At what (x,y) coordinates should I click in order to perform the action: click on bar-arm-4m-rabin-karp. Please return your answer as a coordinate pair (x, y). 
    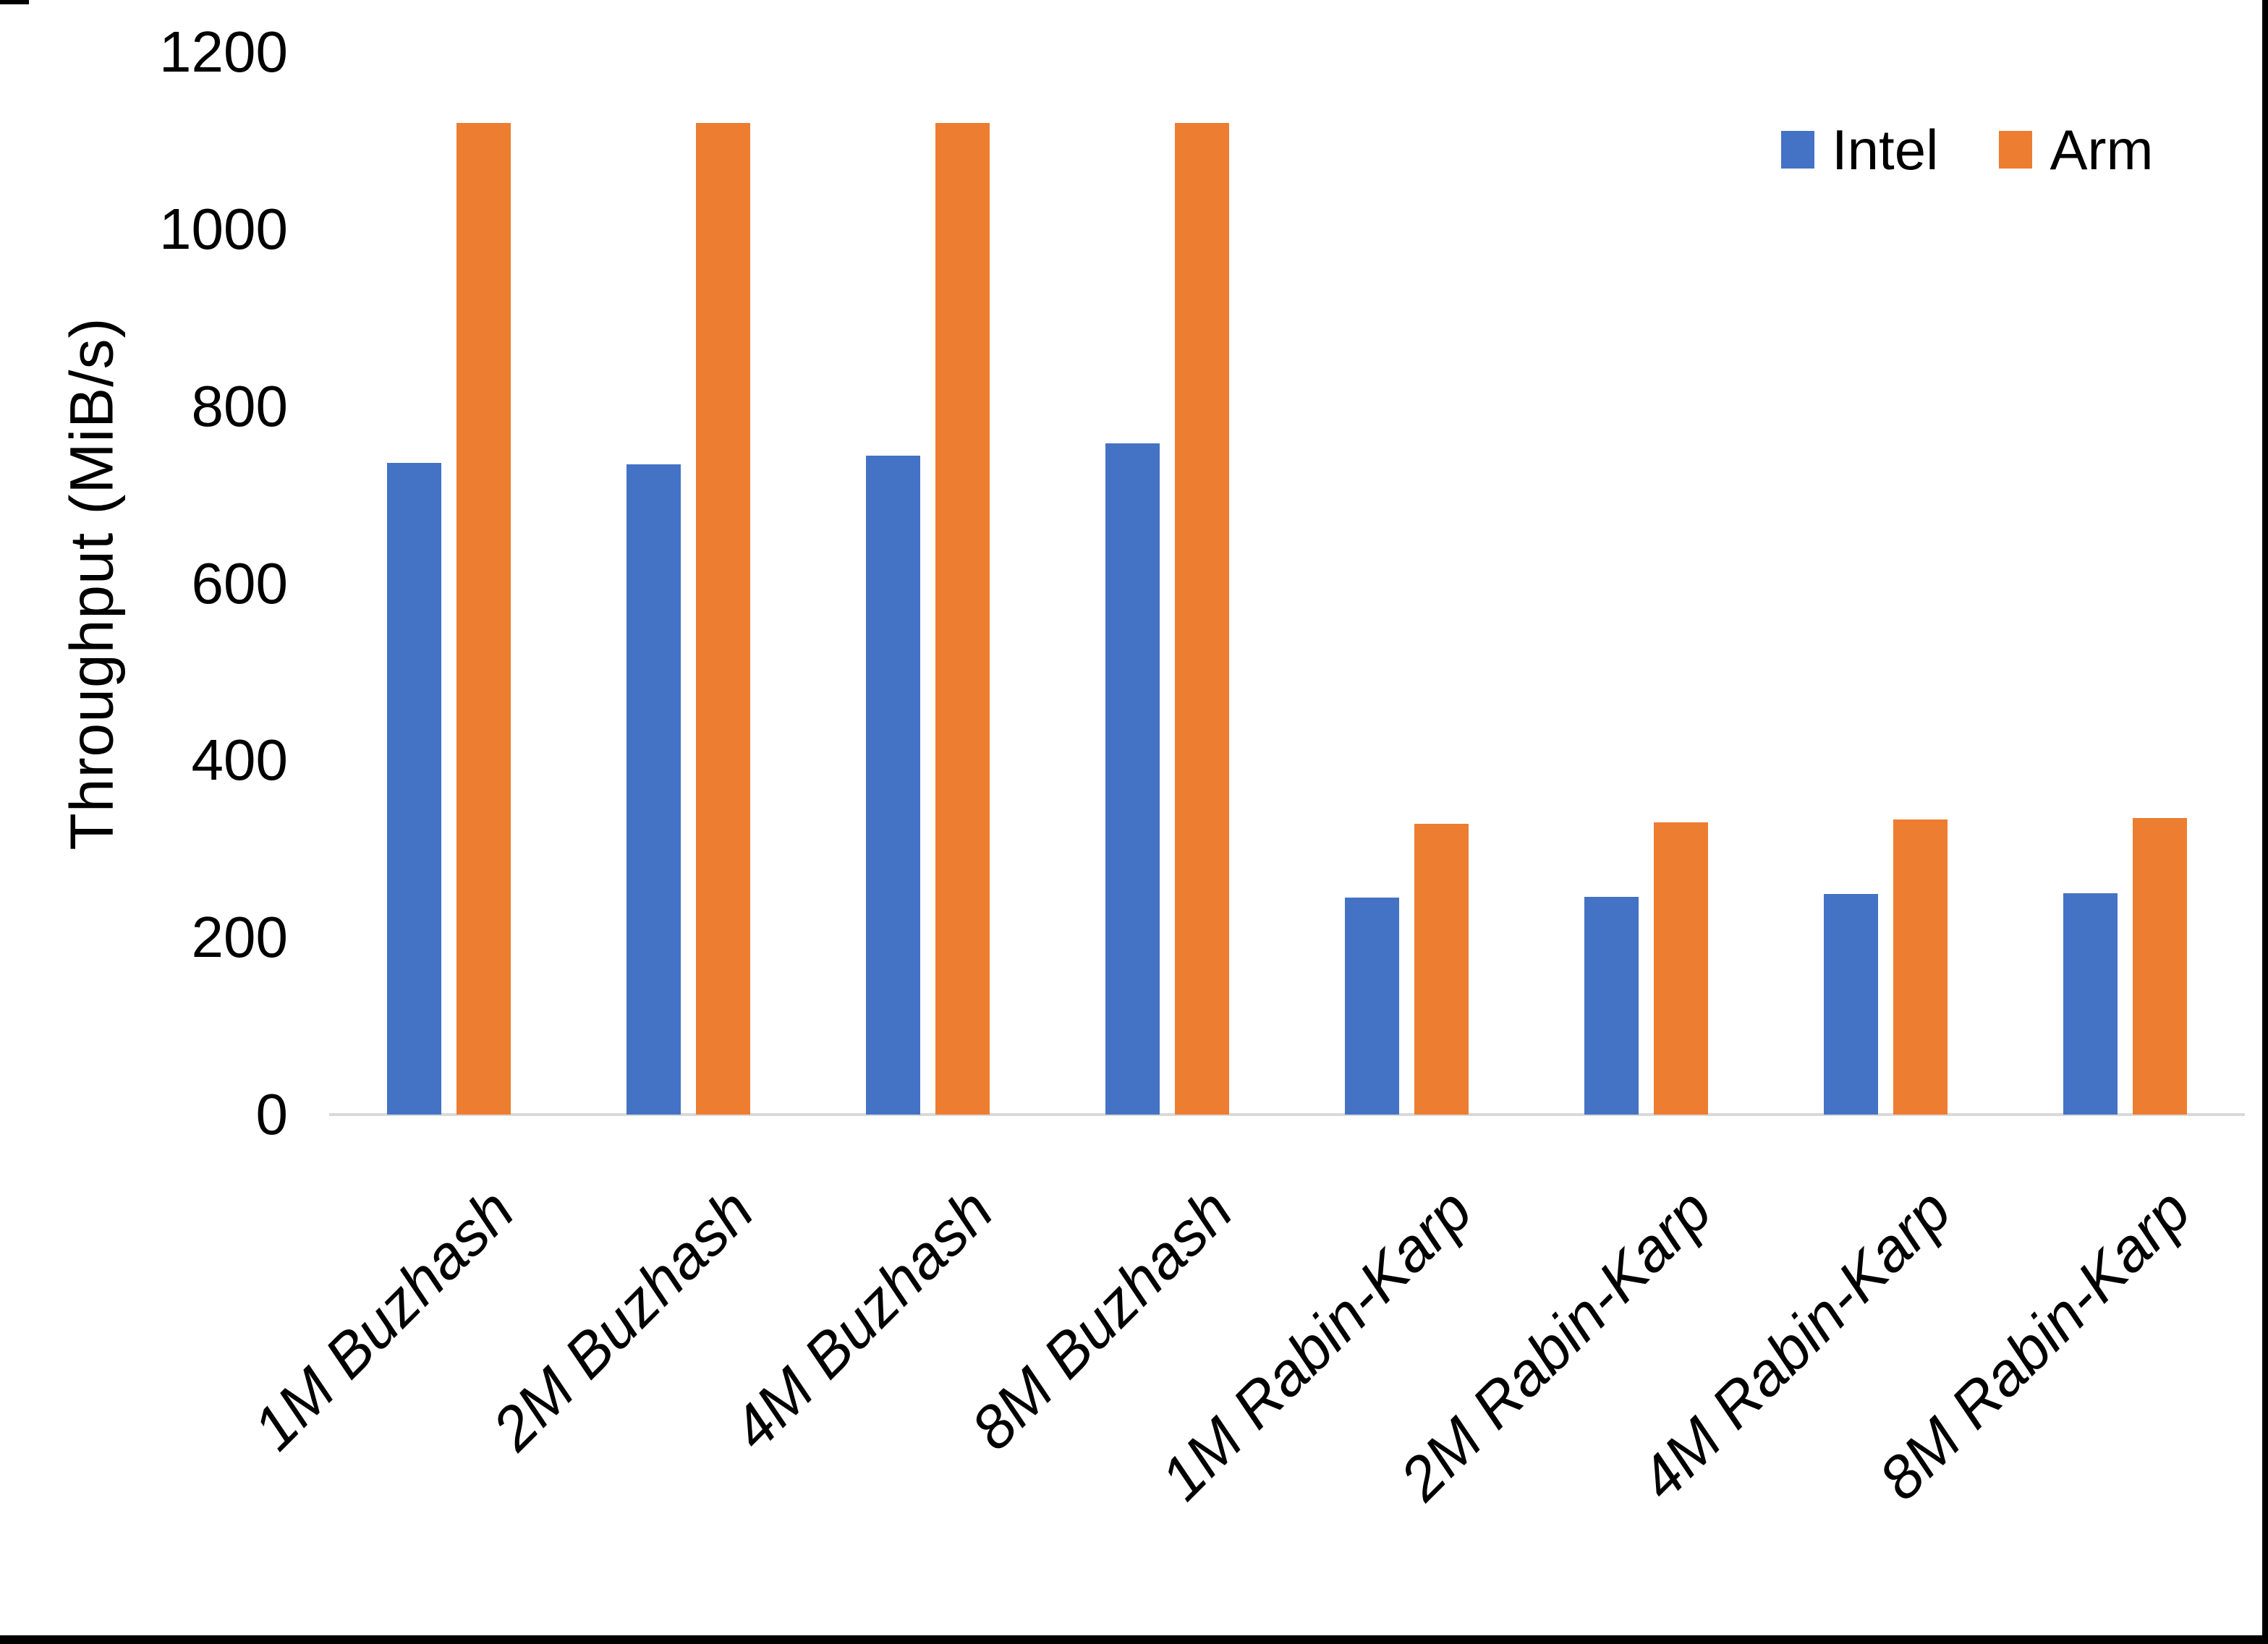
    Looking at the image, I should click on (1920, 967).